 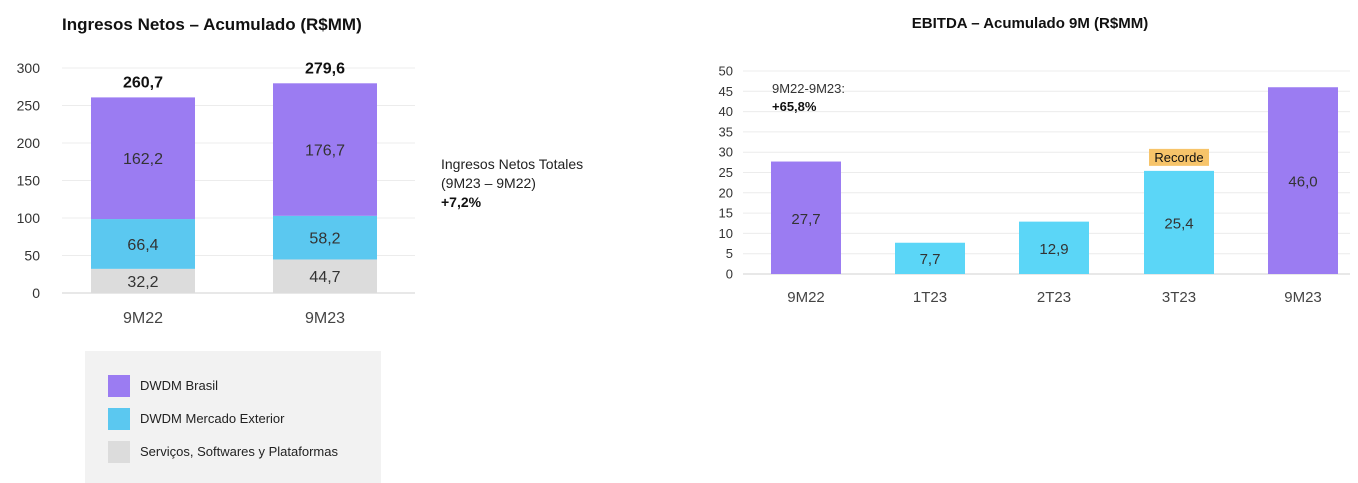 What do you see at coordinates (234, 318) in the screenshot?
I see `ingresos-x-axis: 9M22 9M23` at bounding box center [234, 318].